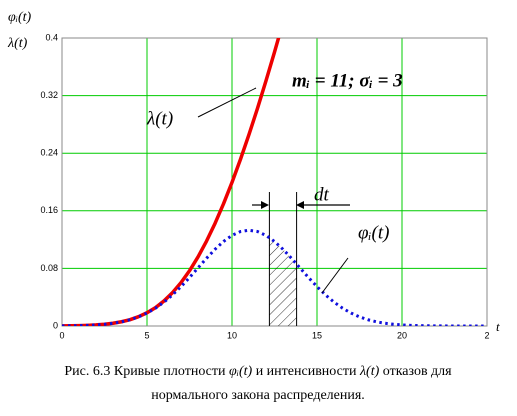 This screenshot has height=416, width=517. I want to click on y-tick-label: 0.24, so click(49, 153).